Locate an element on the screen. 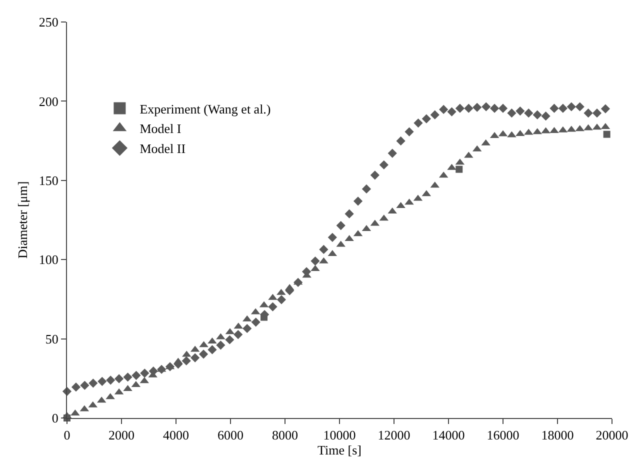 Image resolution: width=640 pixels, height=468 pixels. x-tick-label: 12000 is located at coordinates (394, 435).